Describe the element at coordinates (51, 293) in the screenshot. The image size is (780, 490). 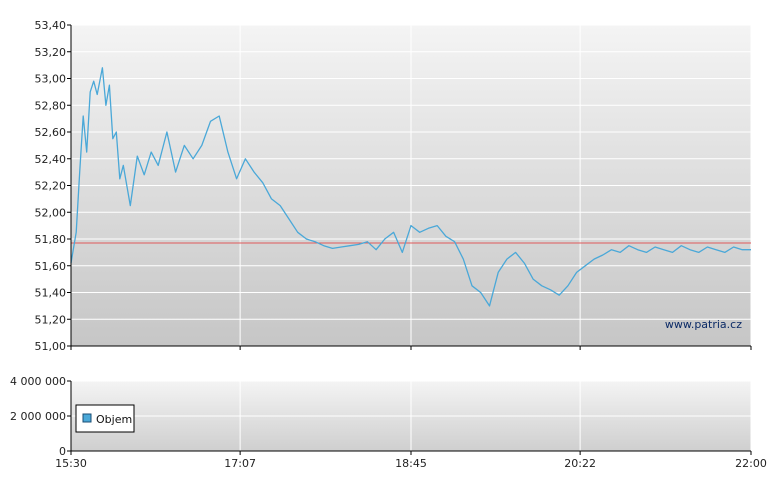
I see `price-y-tick-label: 51,40` at that location.